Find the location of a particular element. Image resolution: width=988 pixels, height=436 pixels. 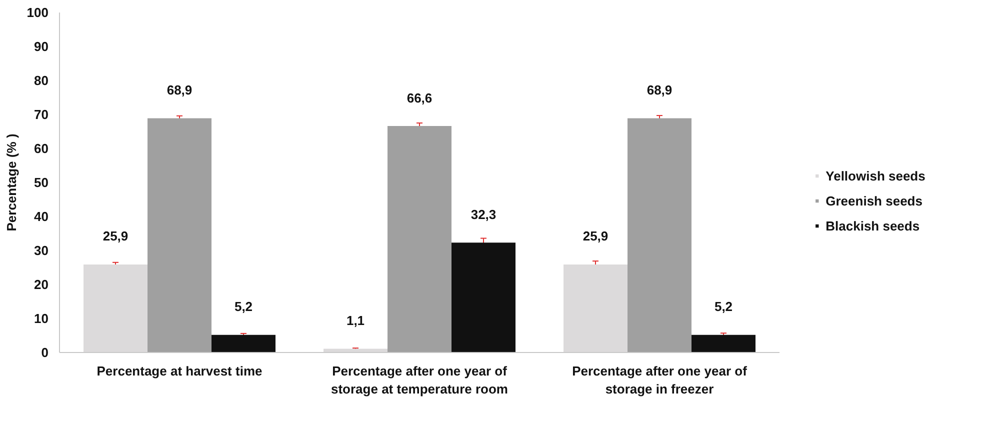

y-tick-label: 90 is located at coordinates (41, 46).